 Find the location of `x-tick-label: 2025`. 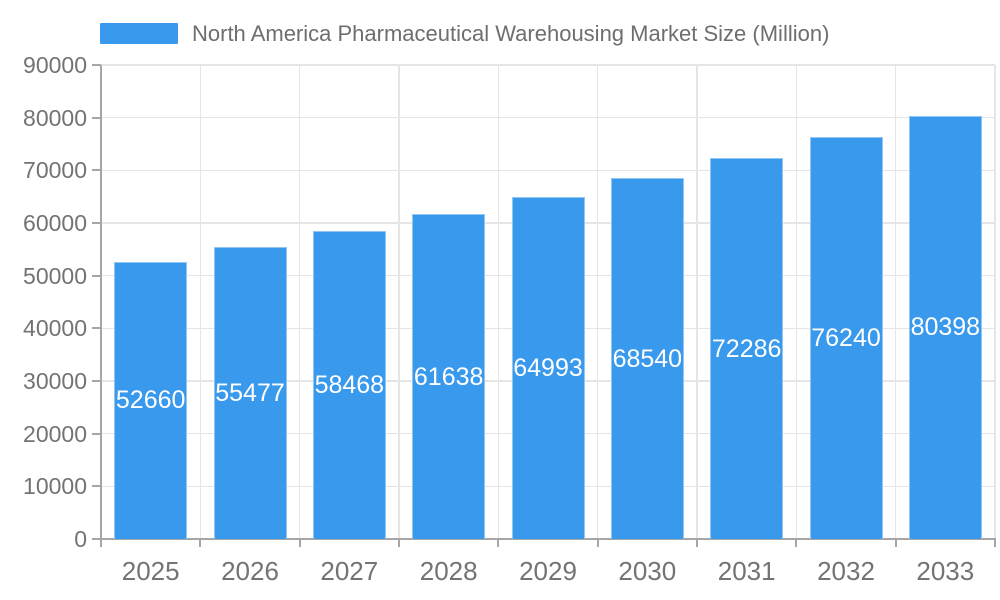

x-tick-label: 2025 is located at coordinates (150, 571).